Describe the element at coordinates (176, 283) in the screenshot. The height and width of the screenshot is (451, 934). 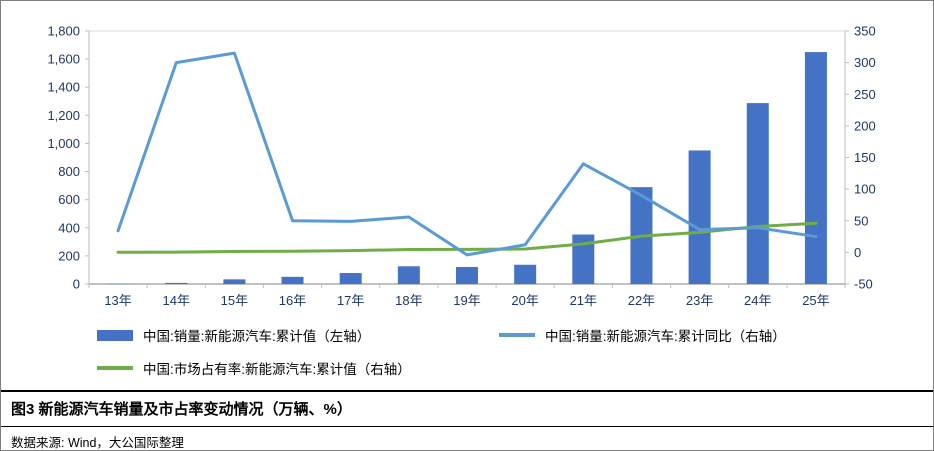
I see `bar-14年` at that location.